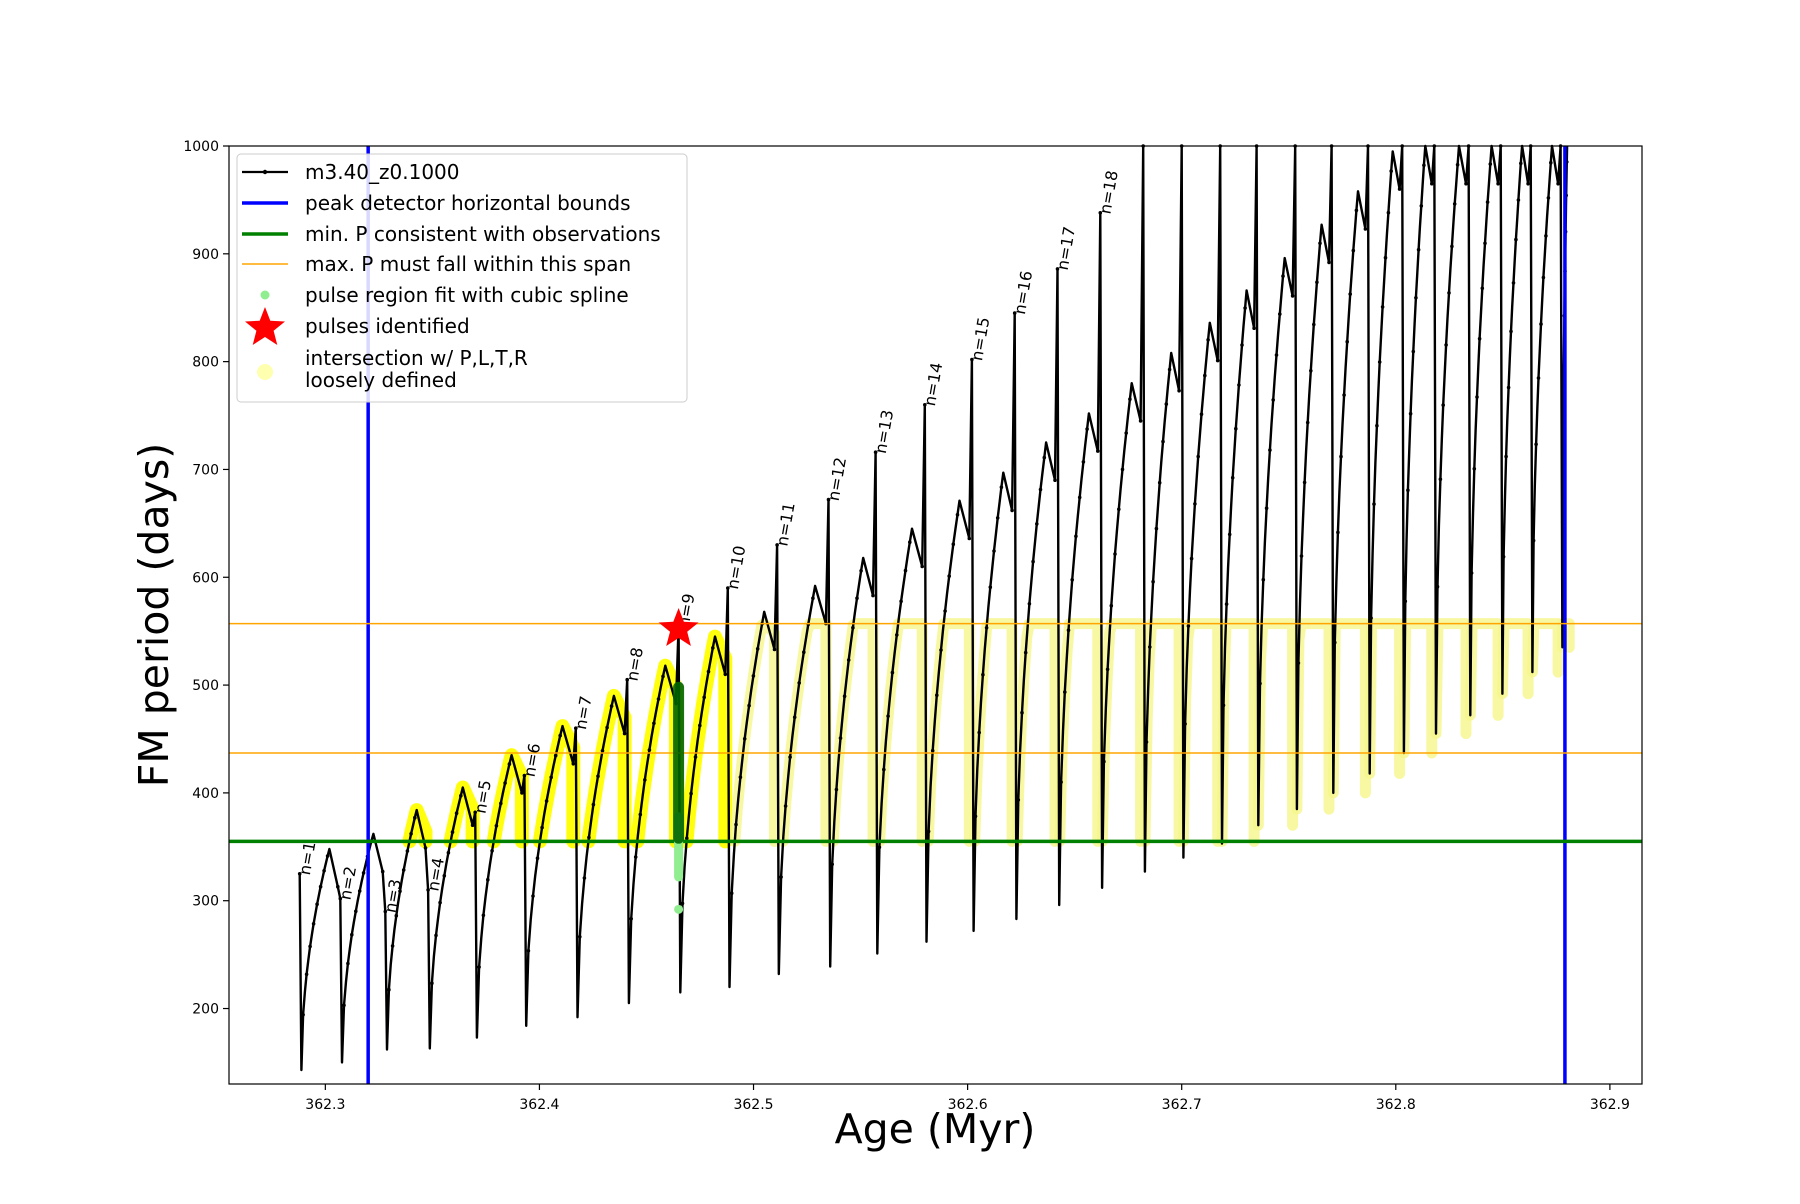  What do you see at coordinates (968, 1105) in the screenshot?
I see `x-tick-label: 362.6` at bounding box center [968, 1105].